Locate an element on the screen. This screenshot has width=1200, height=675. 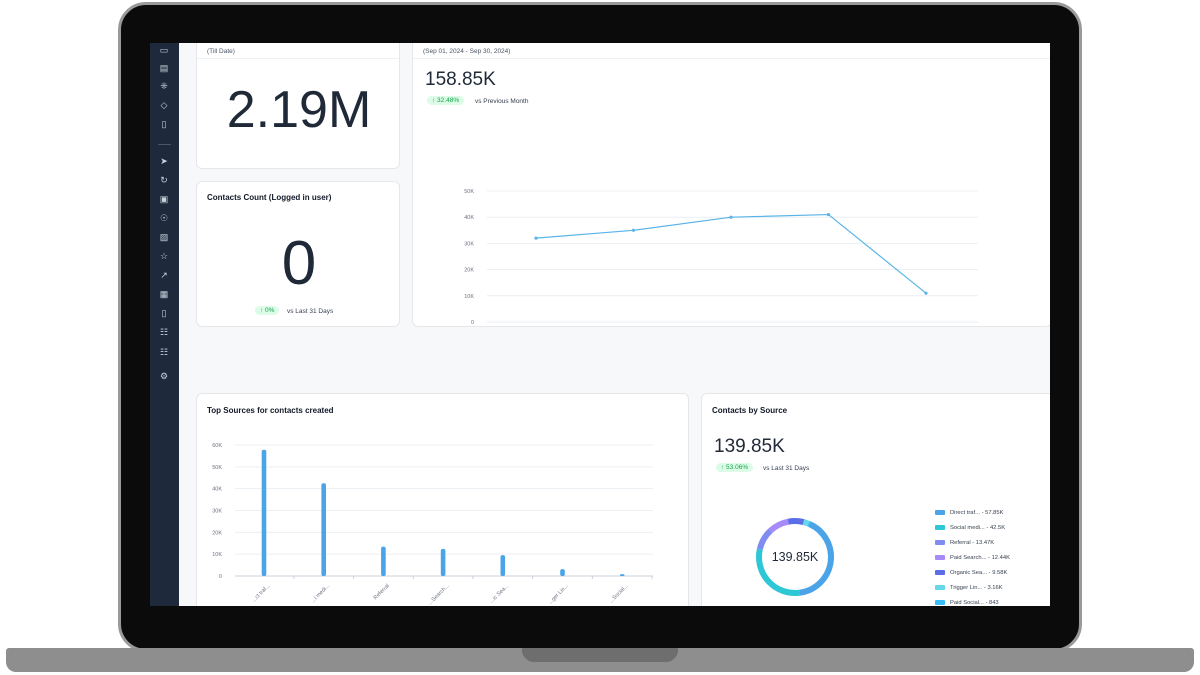
laptop-notch is located at coordinates (600, 655).